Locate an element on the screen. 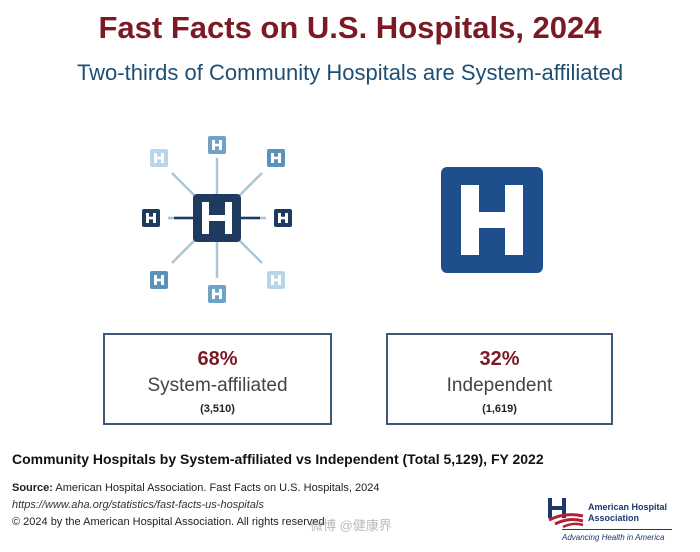 This screenshot has width=700, height=552. system-affiliated-stat-box: 68% System-affiliated (3,510) is located at coordinates (217, 379).